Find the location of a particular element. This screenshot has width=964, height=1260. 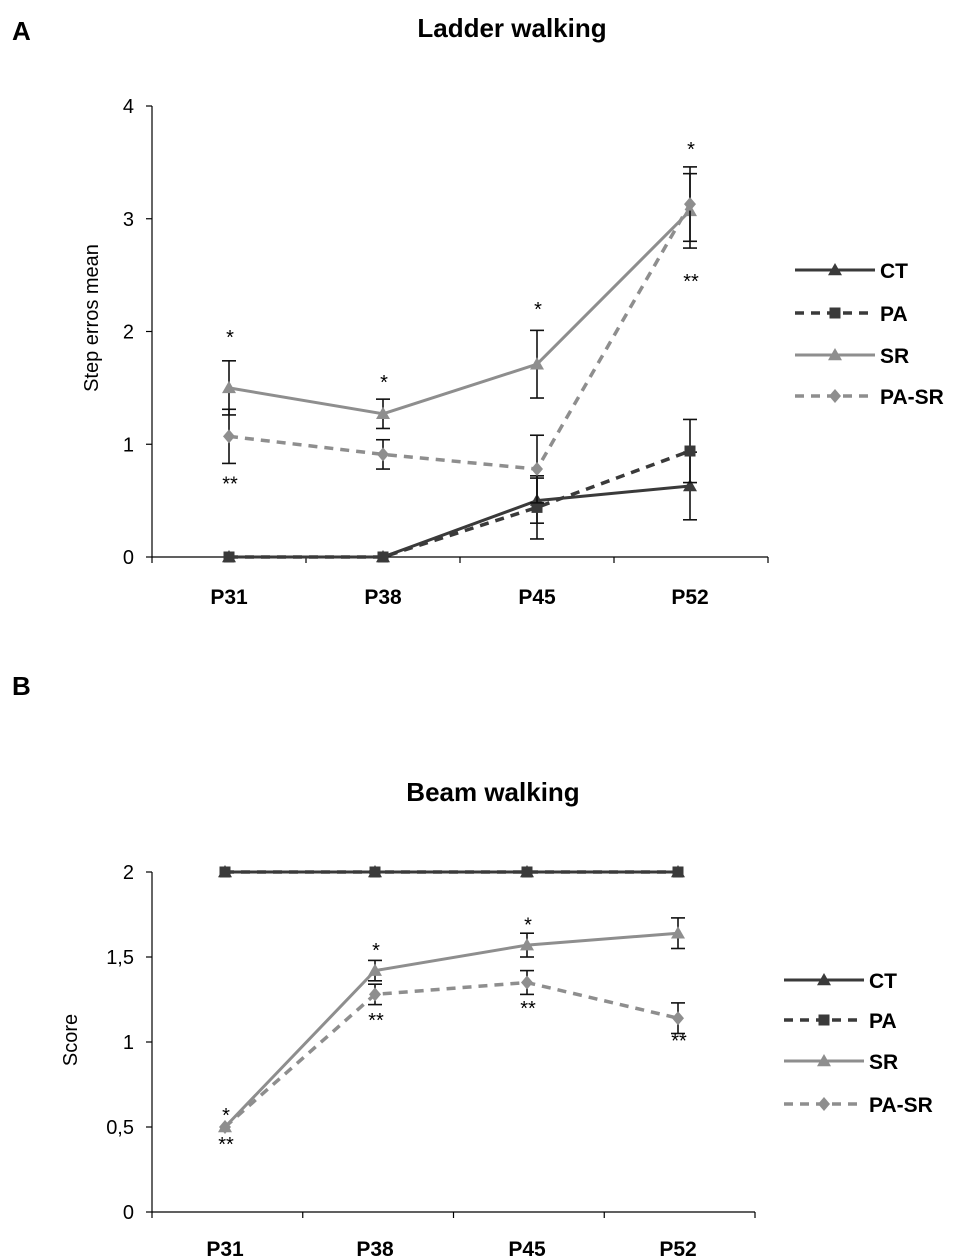

series-line-pa is located at coordinates (460, 504).